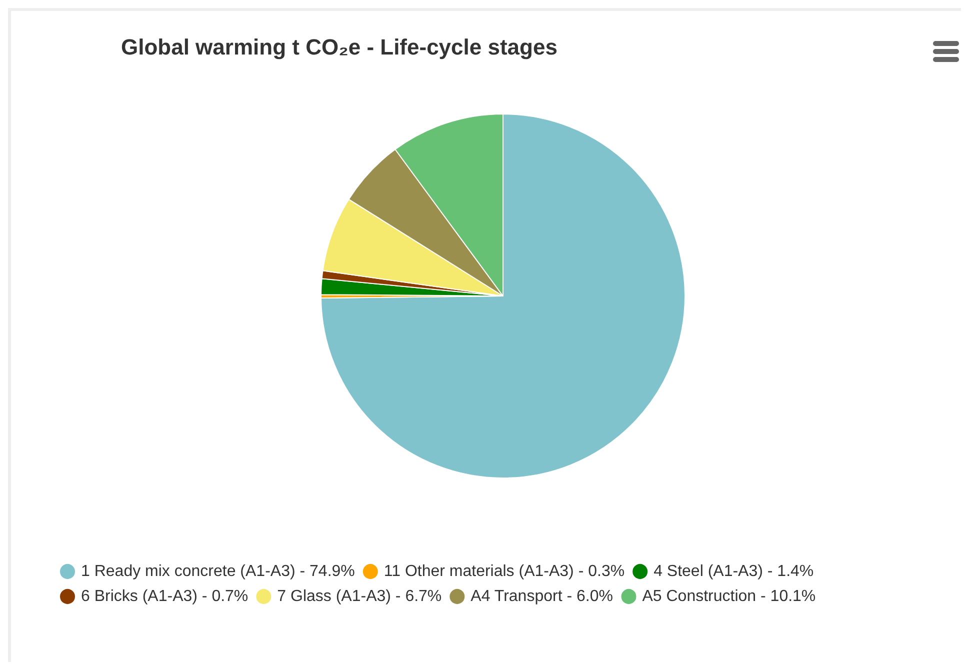 The image size is (969, 670). Describe the element at coordinates (541, 596) in the screenshot. I see `legend-label: A4 Transport - 6.0%` at that location.